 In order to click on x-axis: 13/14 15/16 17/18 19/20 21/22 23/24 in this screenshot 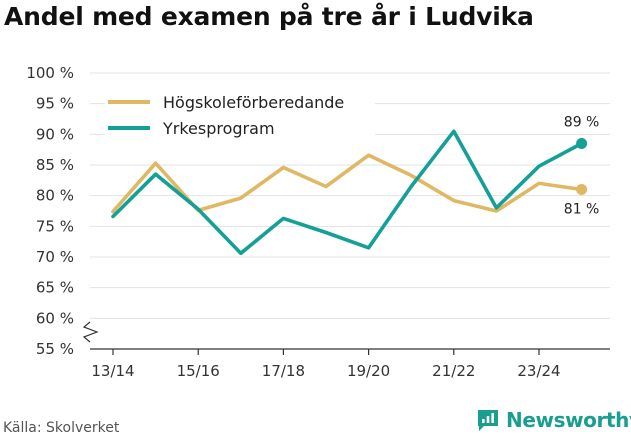, I will do `click(346, 350)`.